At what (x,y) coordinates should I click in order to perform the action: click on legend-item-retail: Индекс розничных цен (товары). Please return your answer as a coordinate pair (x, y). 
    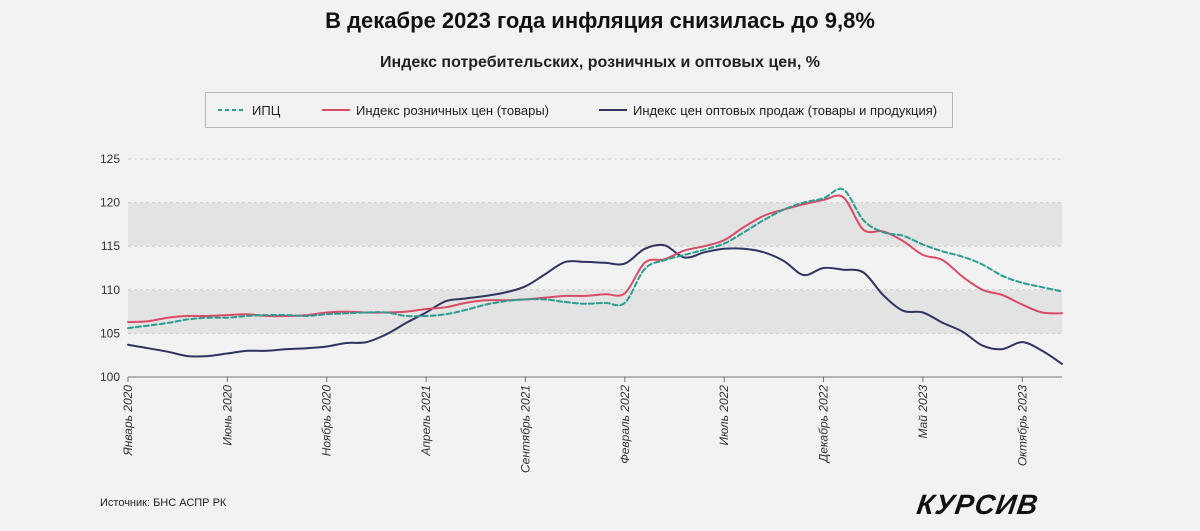
    Looking at the image, I should click on (435, 110).